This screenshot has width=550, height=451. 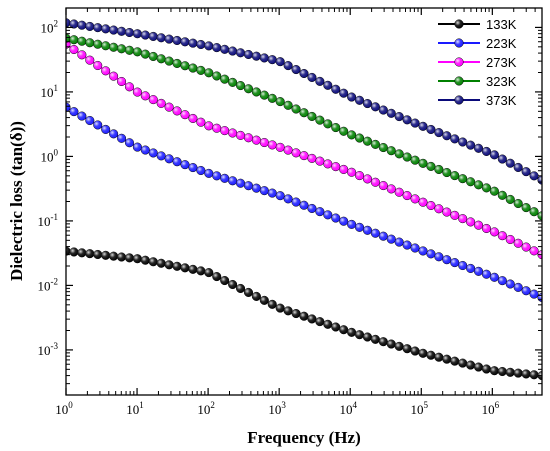 I want to click on legend-label: 273K, so click(x=501, y=62).